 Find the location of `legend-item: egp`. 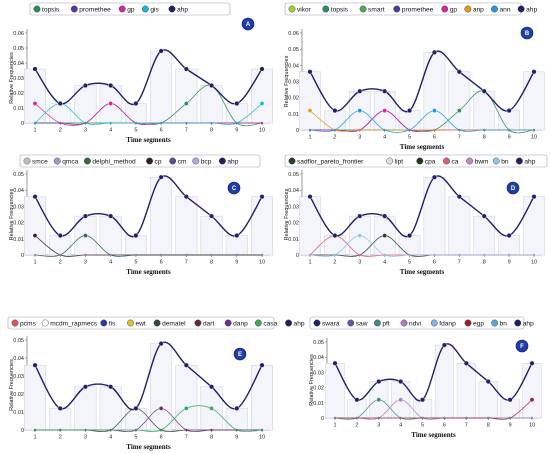

legend-item: egp is located at coordinates (474, 323).